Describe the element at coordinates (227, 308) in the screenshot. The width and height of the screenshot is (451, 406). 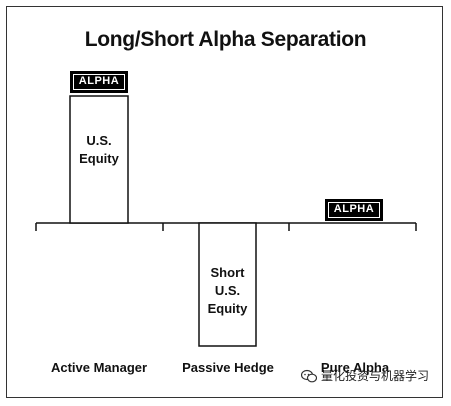
I see `short-equity-line3: Equity` at that location.